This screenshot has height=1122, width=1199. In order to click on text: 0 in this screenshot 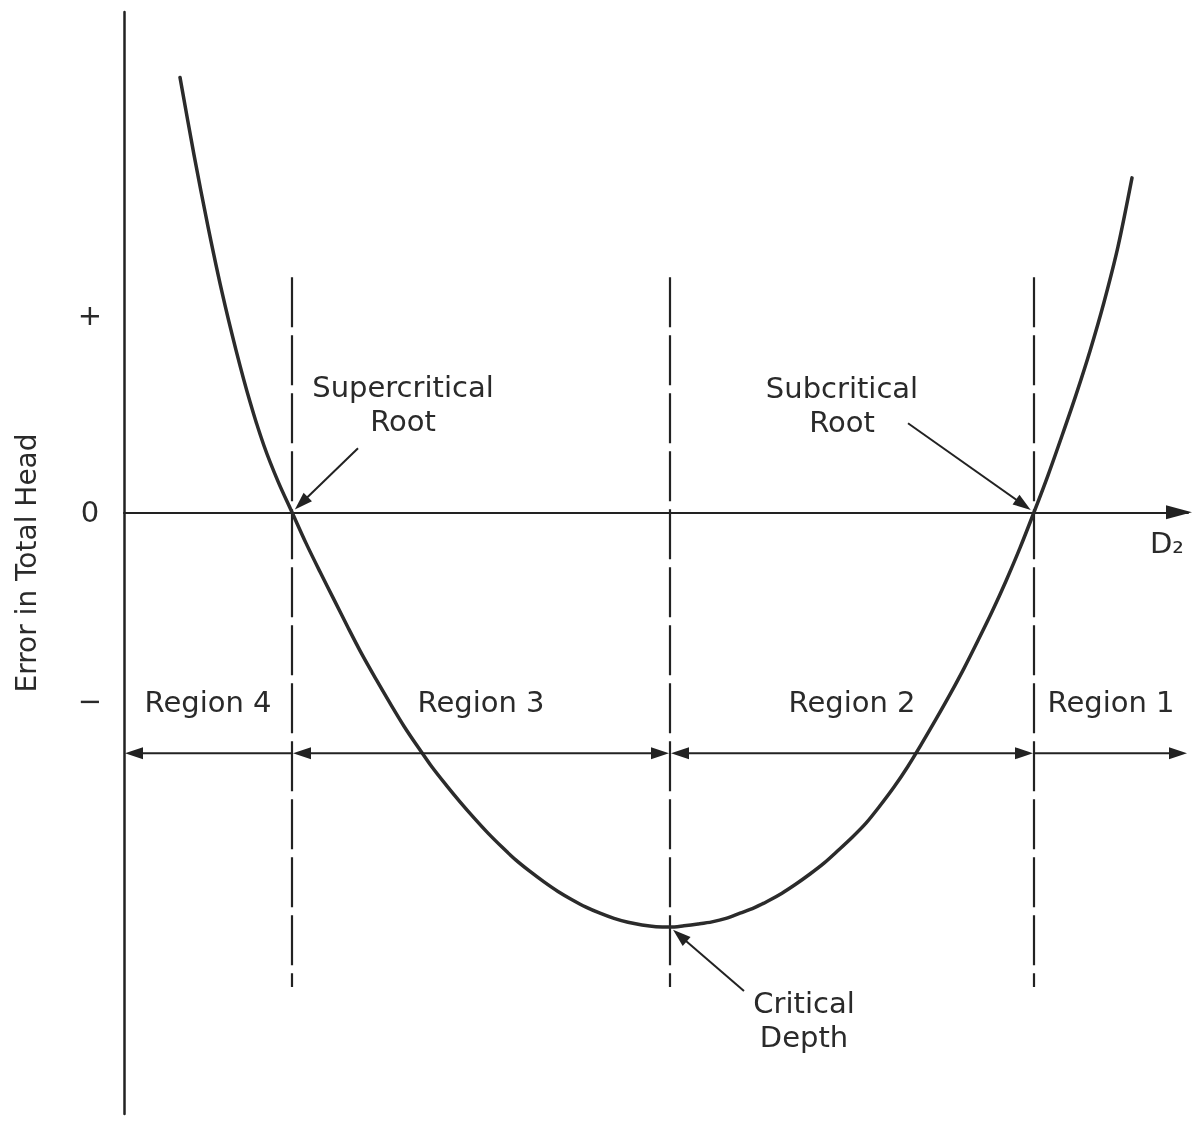, I will do `click(90, 512)`.